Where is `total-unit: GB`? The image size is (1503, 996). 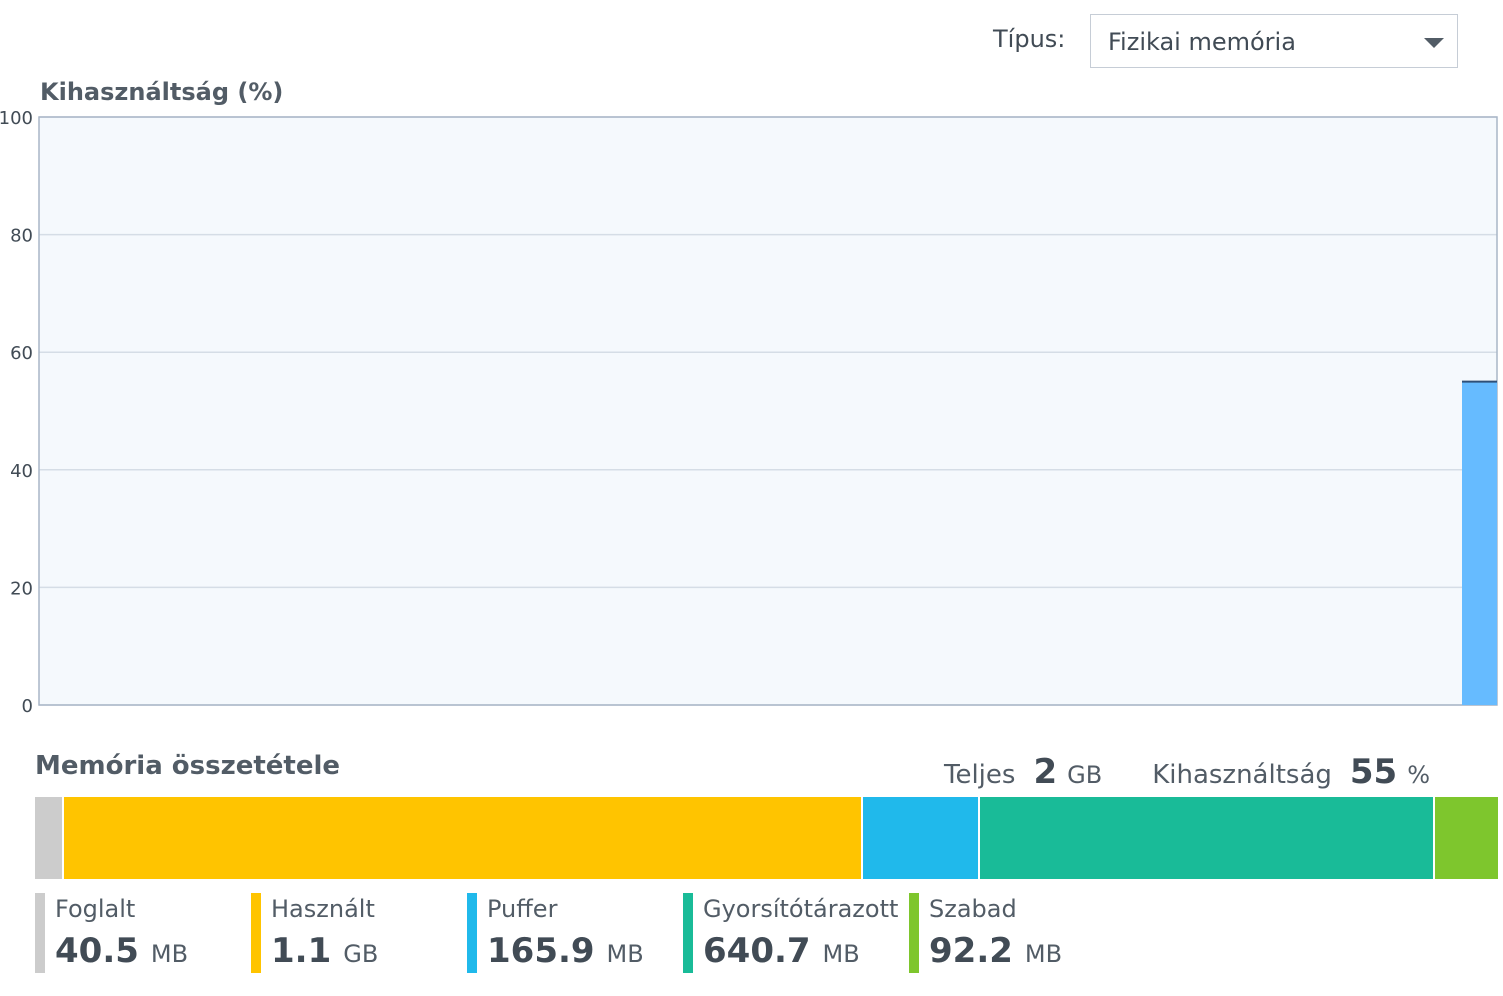 total-unit: GB is located at coordinates (1085, 775).